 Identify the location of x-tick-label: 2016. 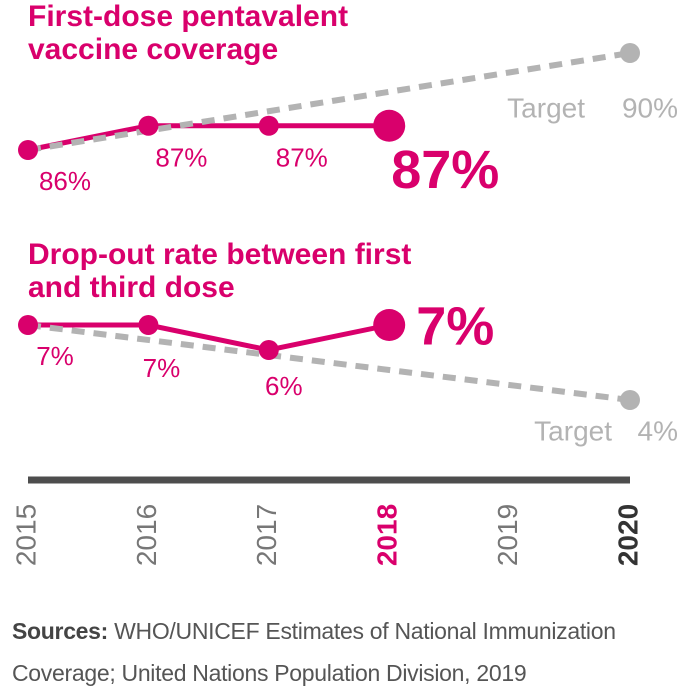
(146, 535).